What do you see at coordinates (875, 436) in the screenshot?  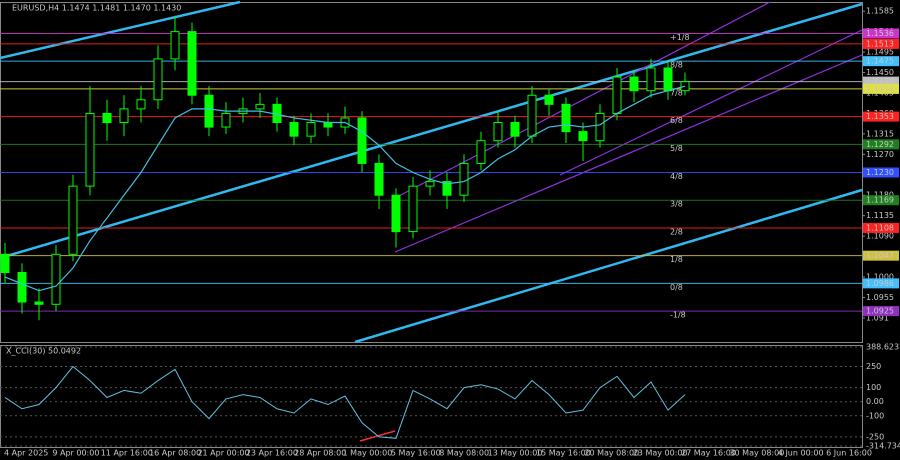 I see `cci-tick-label: -250` at bounding box center [875, 436].